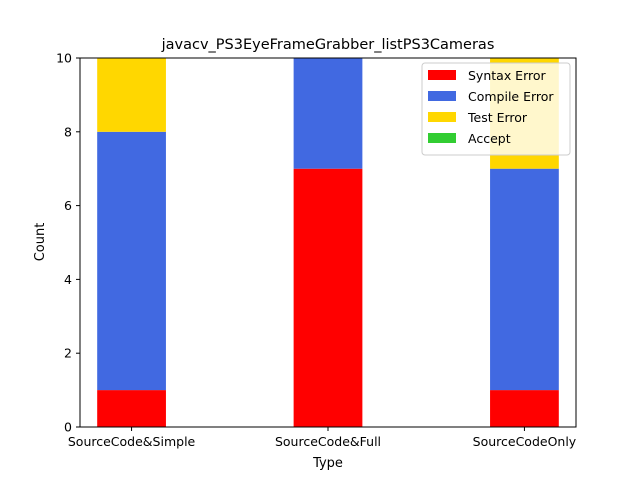 The image size is (640, 480). What do you see at coordinates (328, 45) in the screenshot?
I see `chart-title: javacv_PS3EyeFrameGrabber_listPS3Cameras` at bounding box center [328, 45].